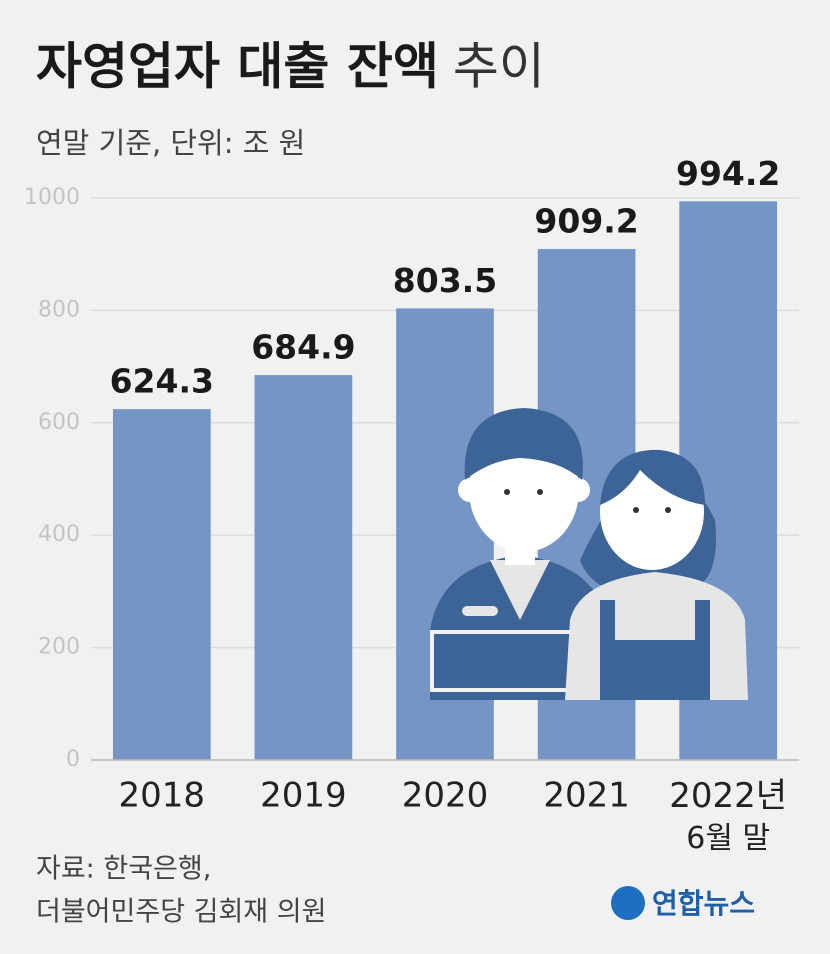 The width and height of the screenshot is (830, 954). I want to click on value-label: 994.2, so click(728, 173).